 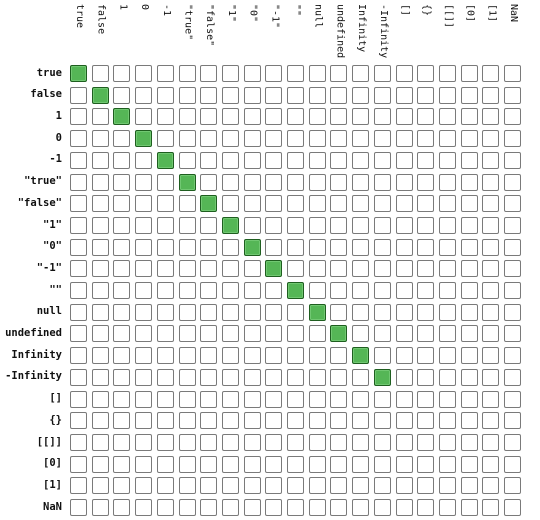 I want to click on column-header: 1, so click(x=122, y=33).